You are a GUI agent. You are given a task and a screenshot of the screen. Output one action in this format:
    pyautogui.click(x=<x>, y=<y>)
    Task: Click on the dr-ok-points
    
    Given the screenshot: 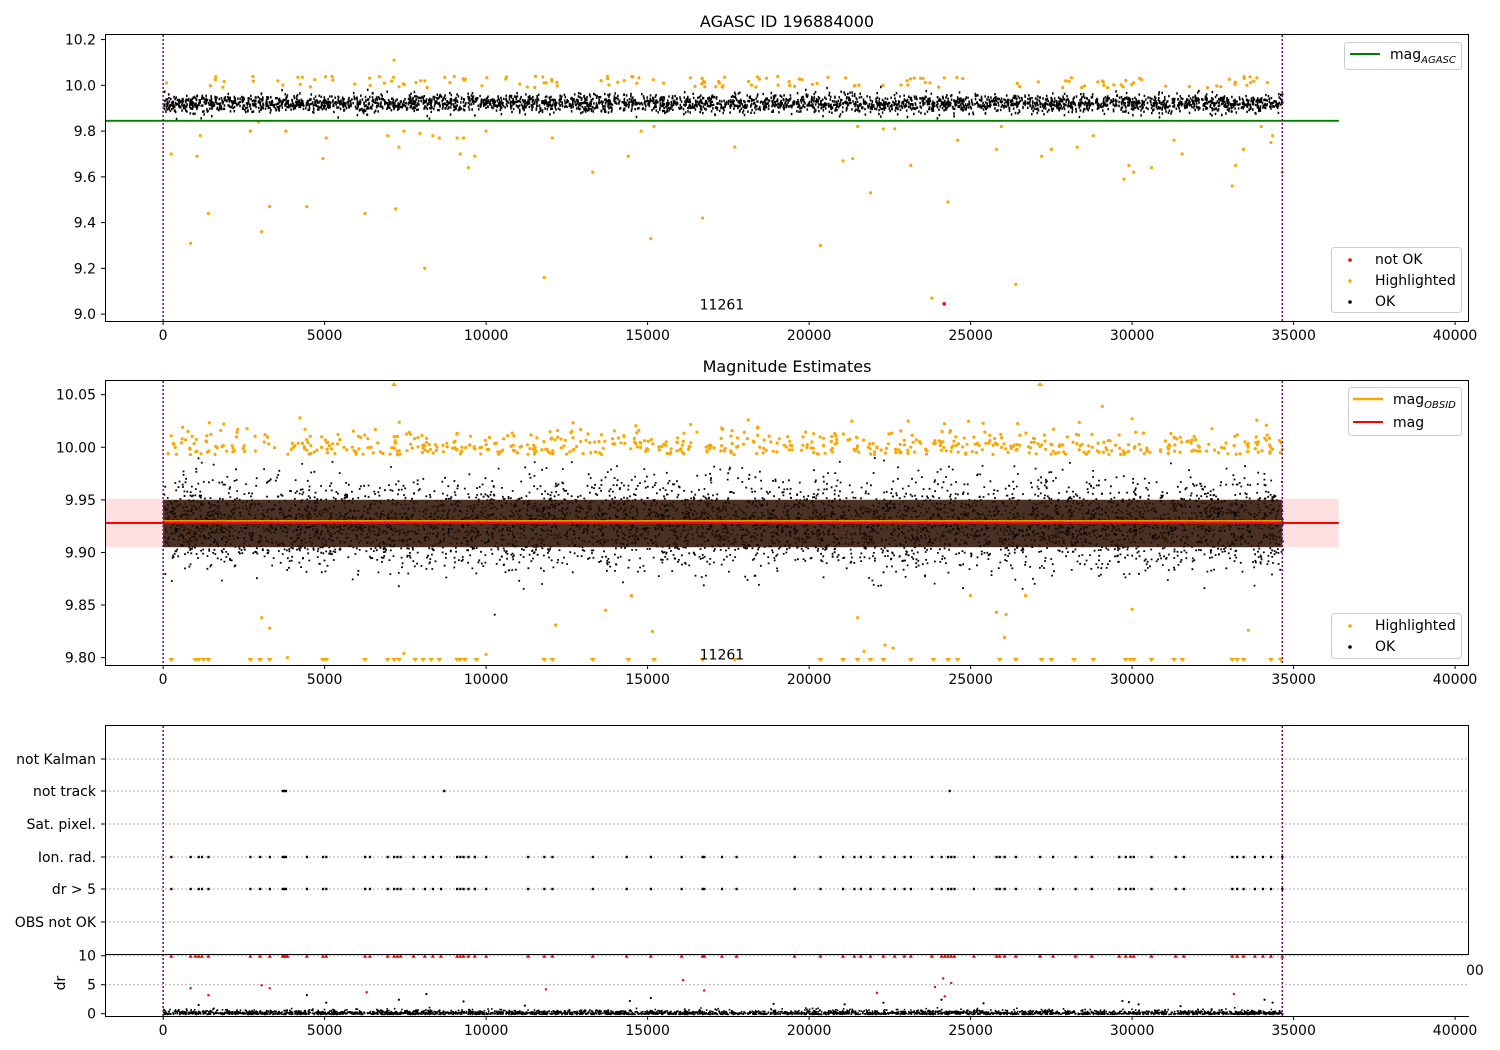 What is the action you would take?
    pyautogui.click(x=723, y=1004)
    